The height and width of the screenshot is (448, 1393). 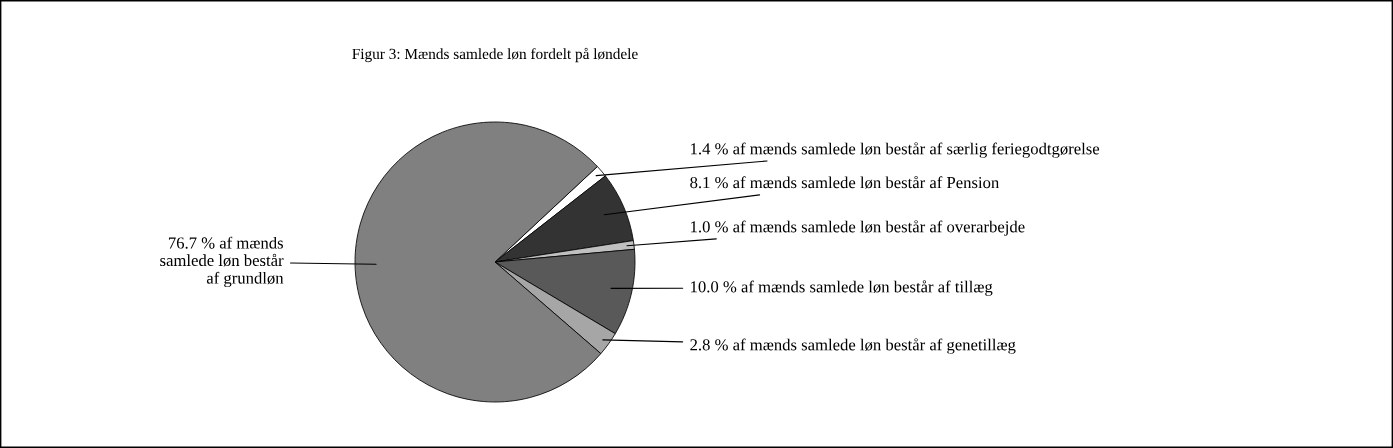 I want to click on slice-label: 76.7 % af mænds samlede løn består af grundløn, so click(x=222, y=262).